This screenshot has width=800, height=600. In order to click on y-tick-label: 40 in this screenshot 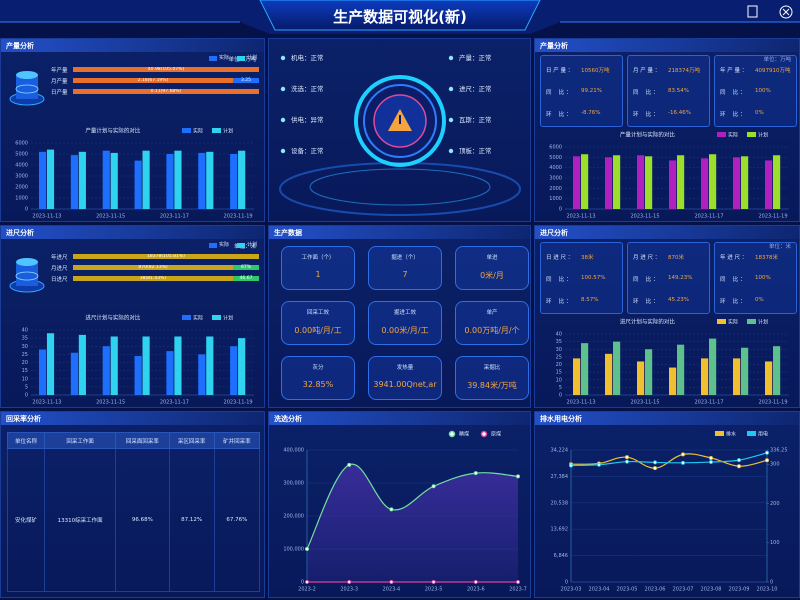, I will do `click(25, 331)`.